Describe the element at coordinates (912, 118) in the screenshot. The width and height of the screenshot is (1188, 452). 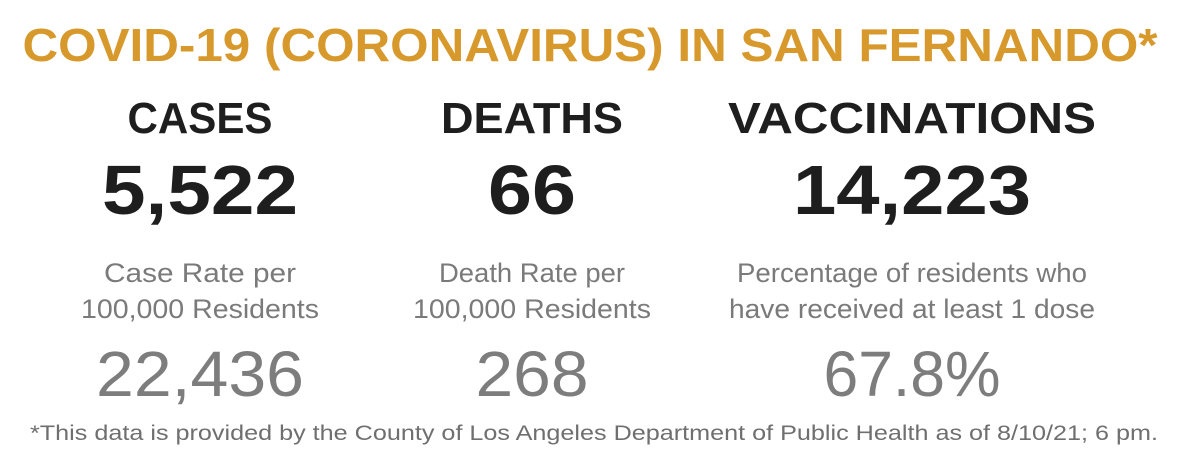
I see `column-heading: VACCINATIONS` at that location.